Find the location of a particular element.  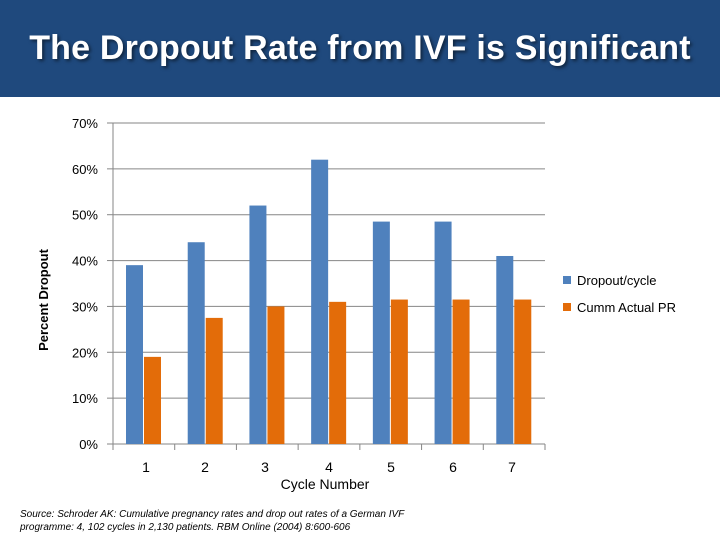

slide-title: The Dropout Rate from IVF is Significant is located at coordinates (360, 48).